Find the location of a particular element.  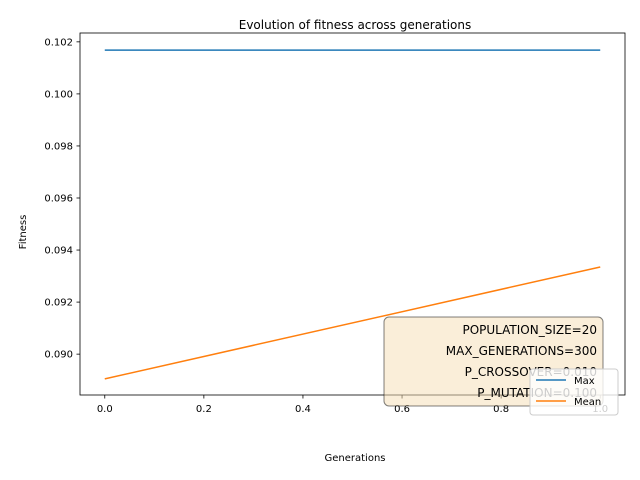

y-tick-label: 0.092 is located at coordinates (58, 303).